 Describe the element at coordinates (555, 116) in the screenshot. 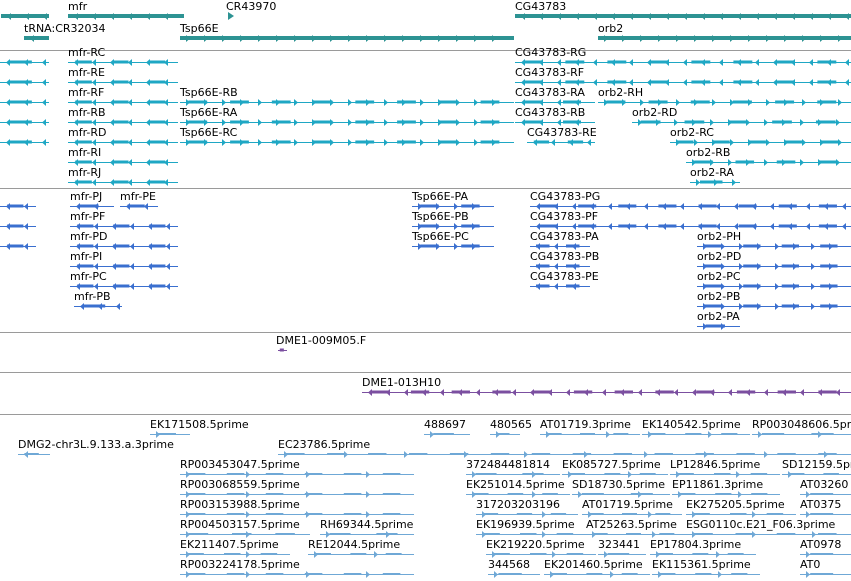

I see `feature-cg43783-rb: CG43783-RB` at that location.